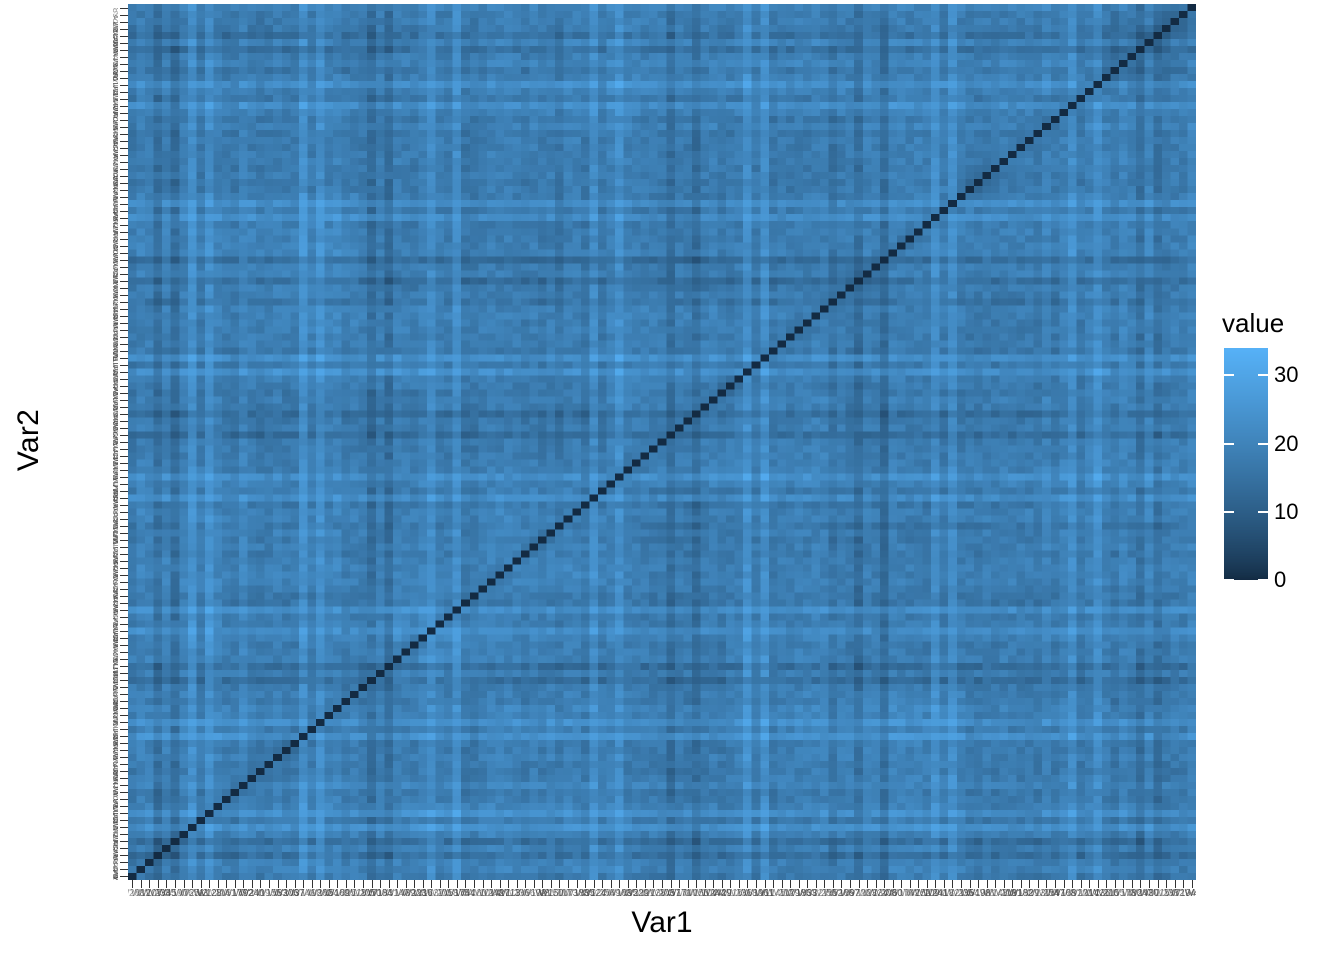 Image resolution: width=1344 pixels, height=960 pixels. What do you see at coordinates (1286, 443) in the screenshot?
I see `legend-tick-label: 20` at bounding box center [1286, 443].